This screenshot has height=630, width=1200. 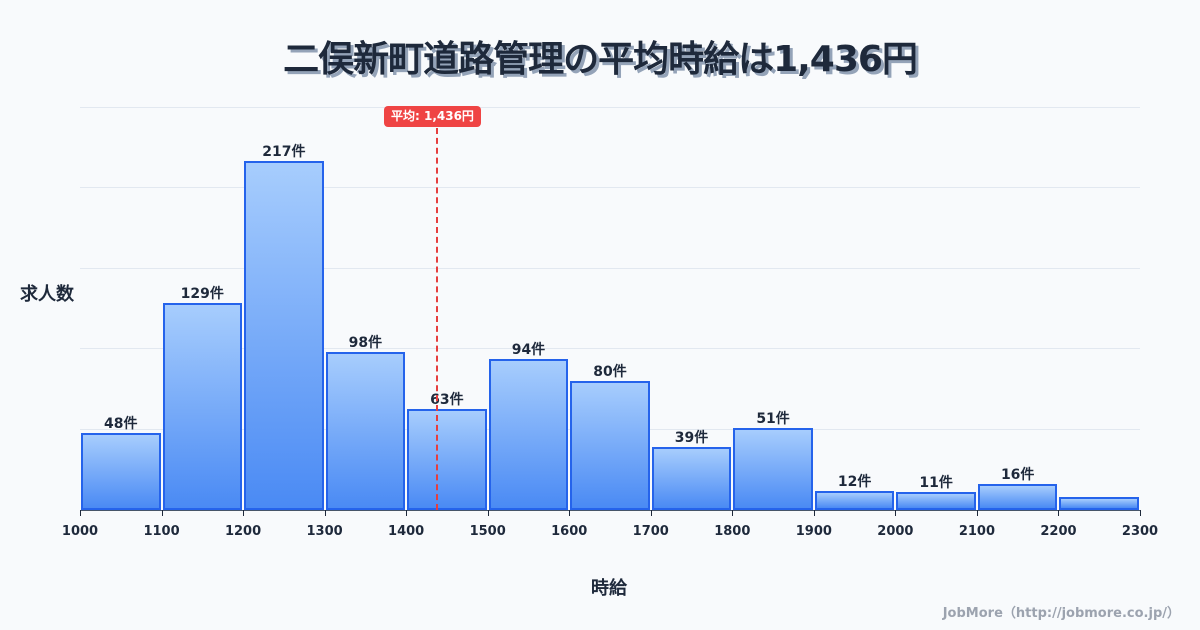 I want to click on bar-value-label: 98件, so click(x=365, y=343).